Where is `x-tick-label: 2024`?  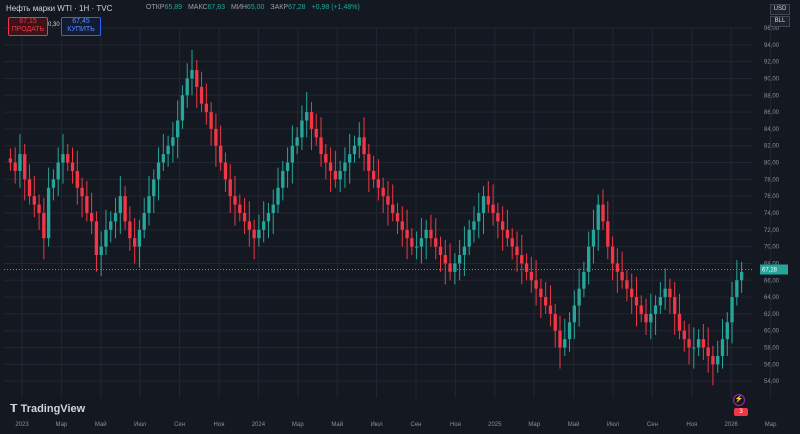
x-tick-label: 2024 is located at coordinates (259, 425).